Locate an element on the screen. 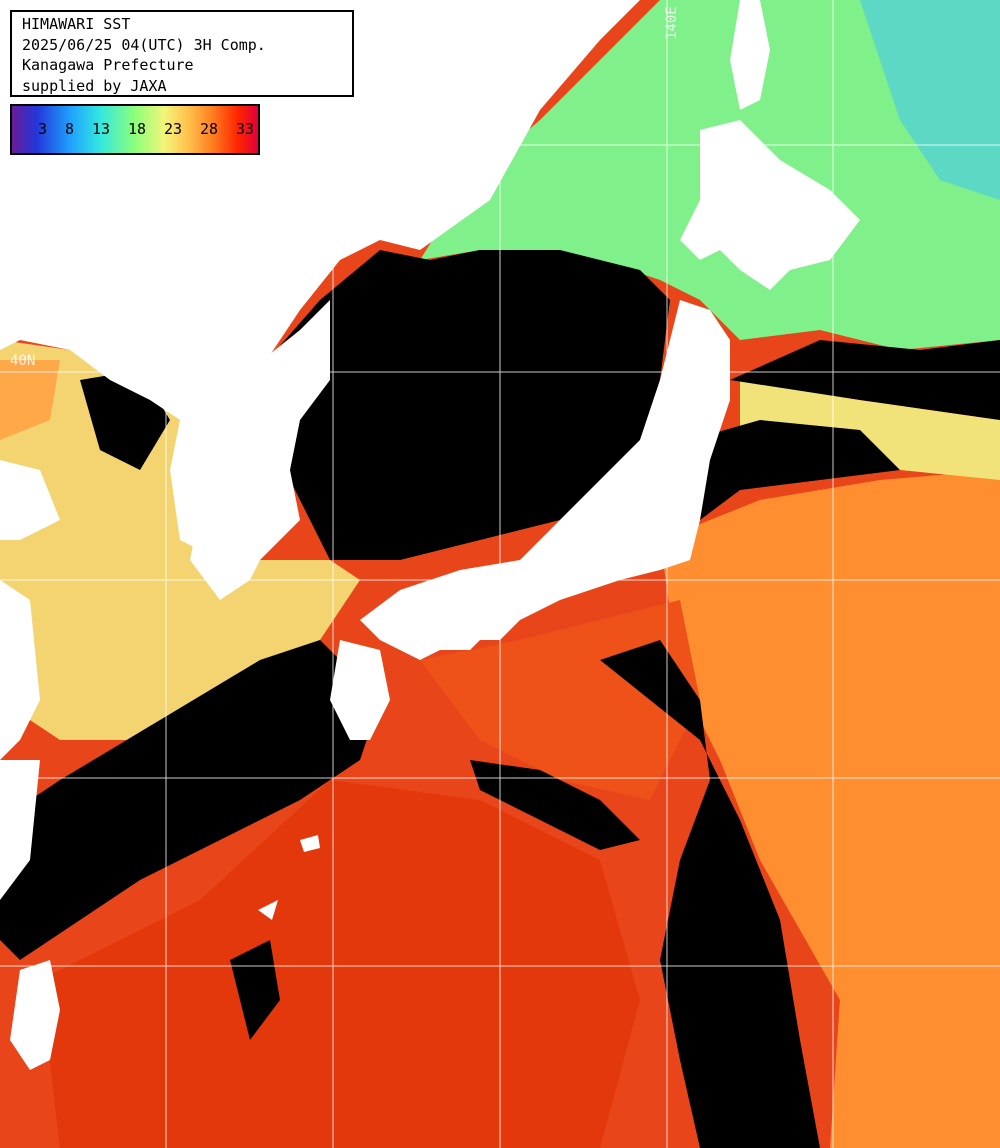  land-sakhalin is located at coordinates (750, 55).